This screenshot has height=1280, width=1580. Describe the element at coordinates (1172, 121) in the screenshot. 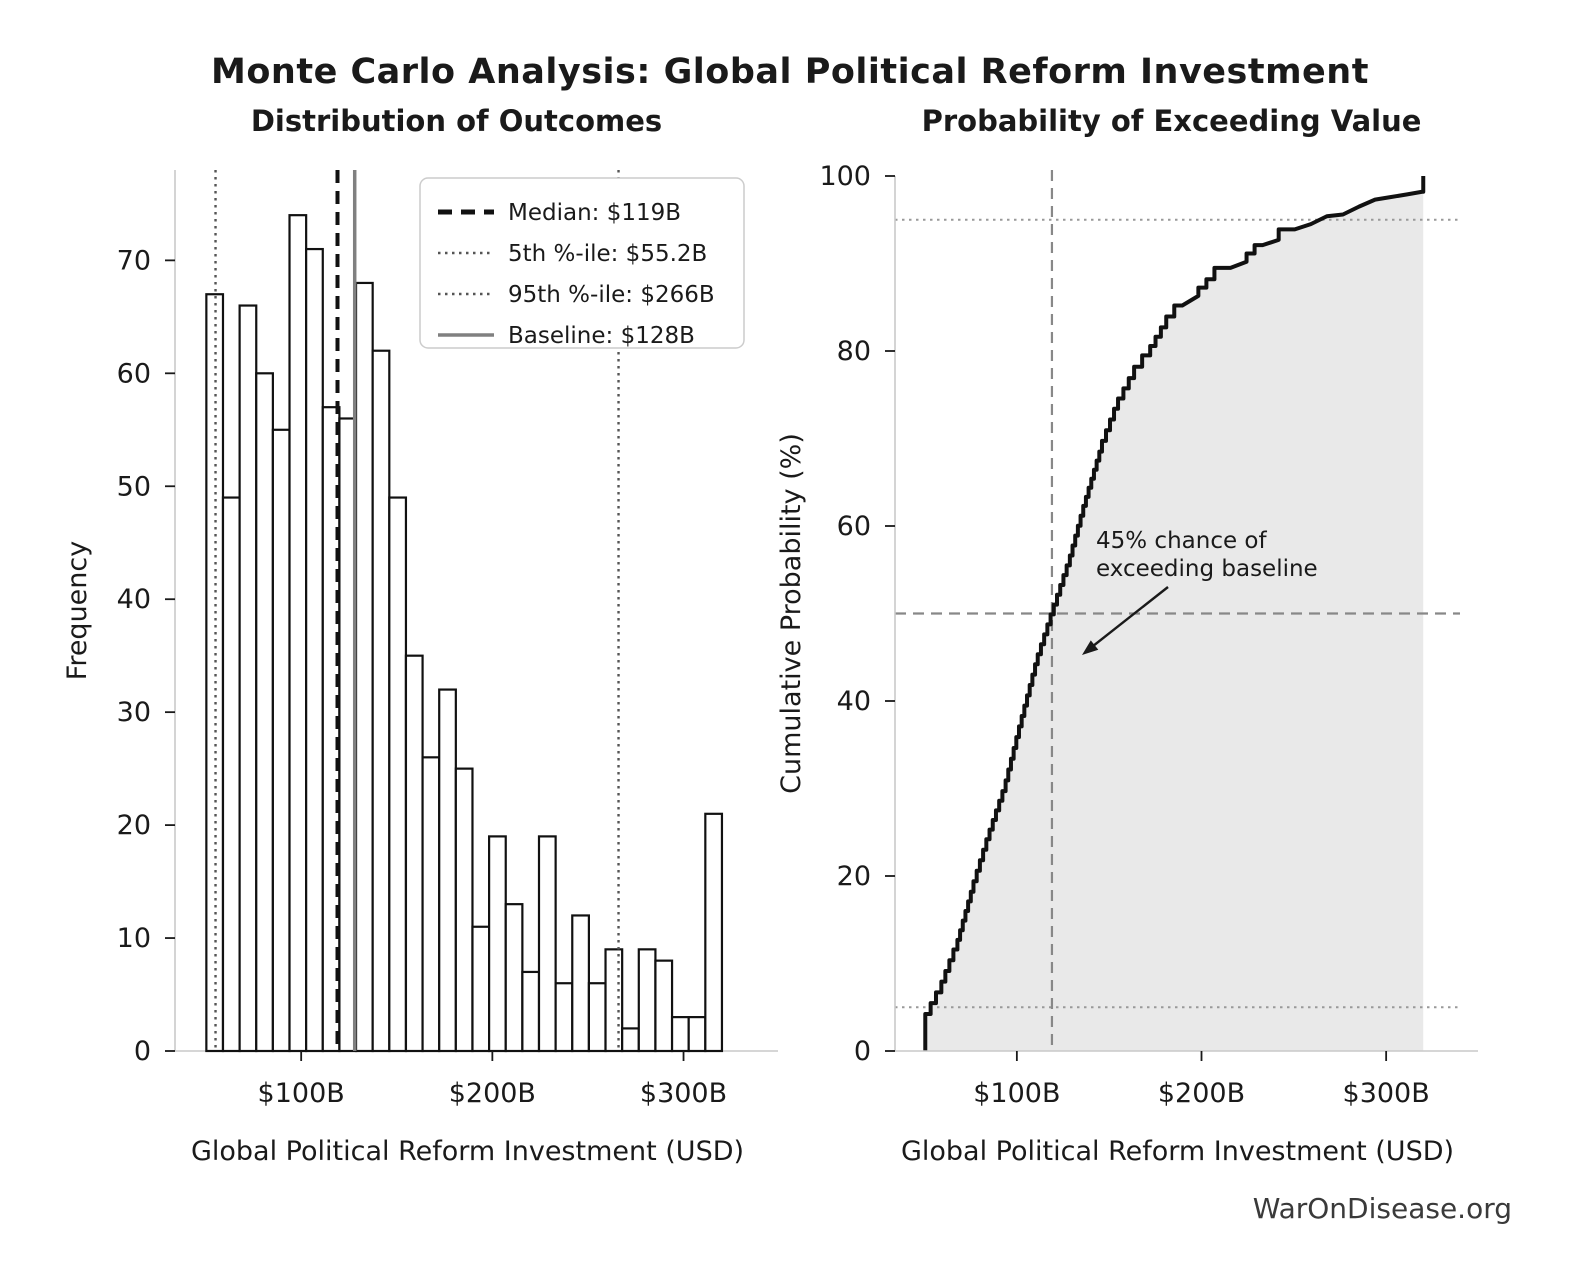

I see `right-chart-title: Probability of Exceeding Value` at that location.